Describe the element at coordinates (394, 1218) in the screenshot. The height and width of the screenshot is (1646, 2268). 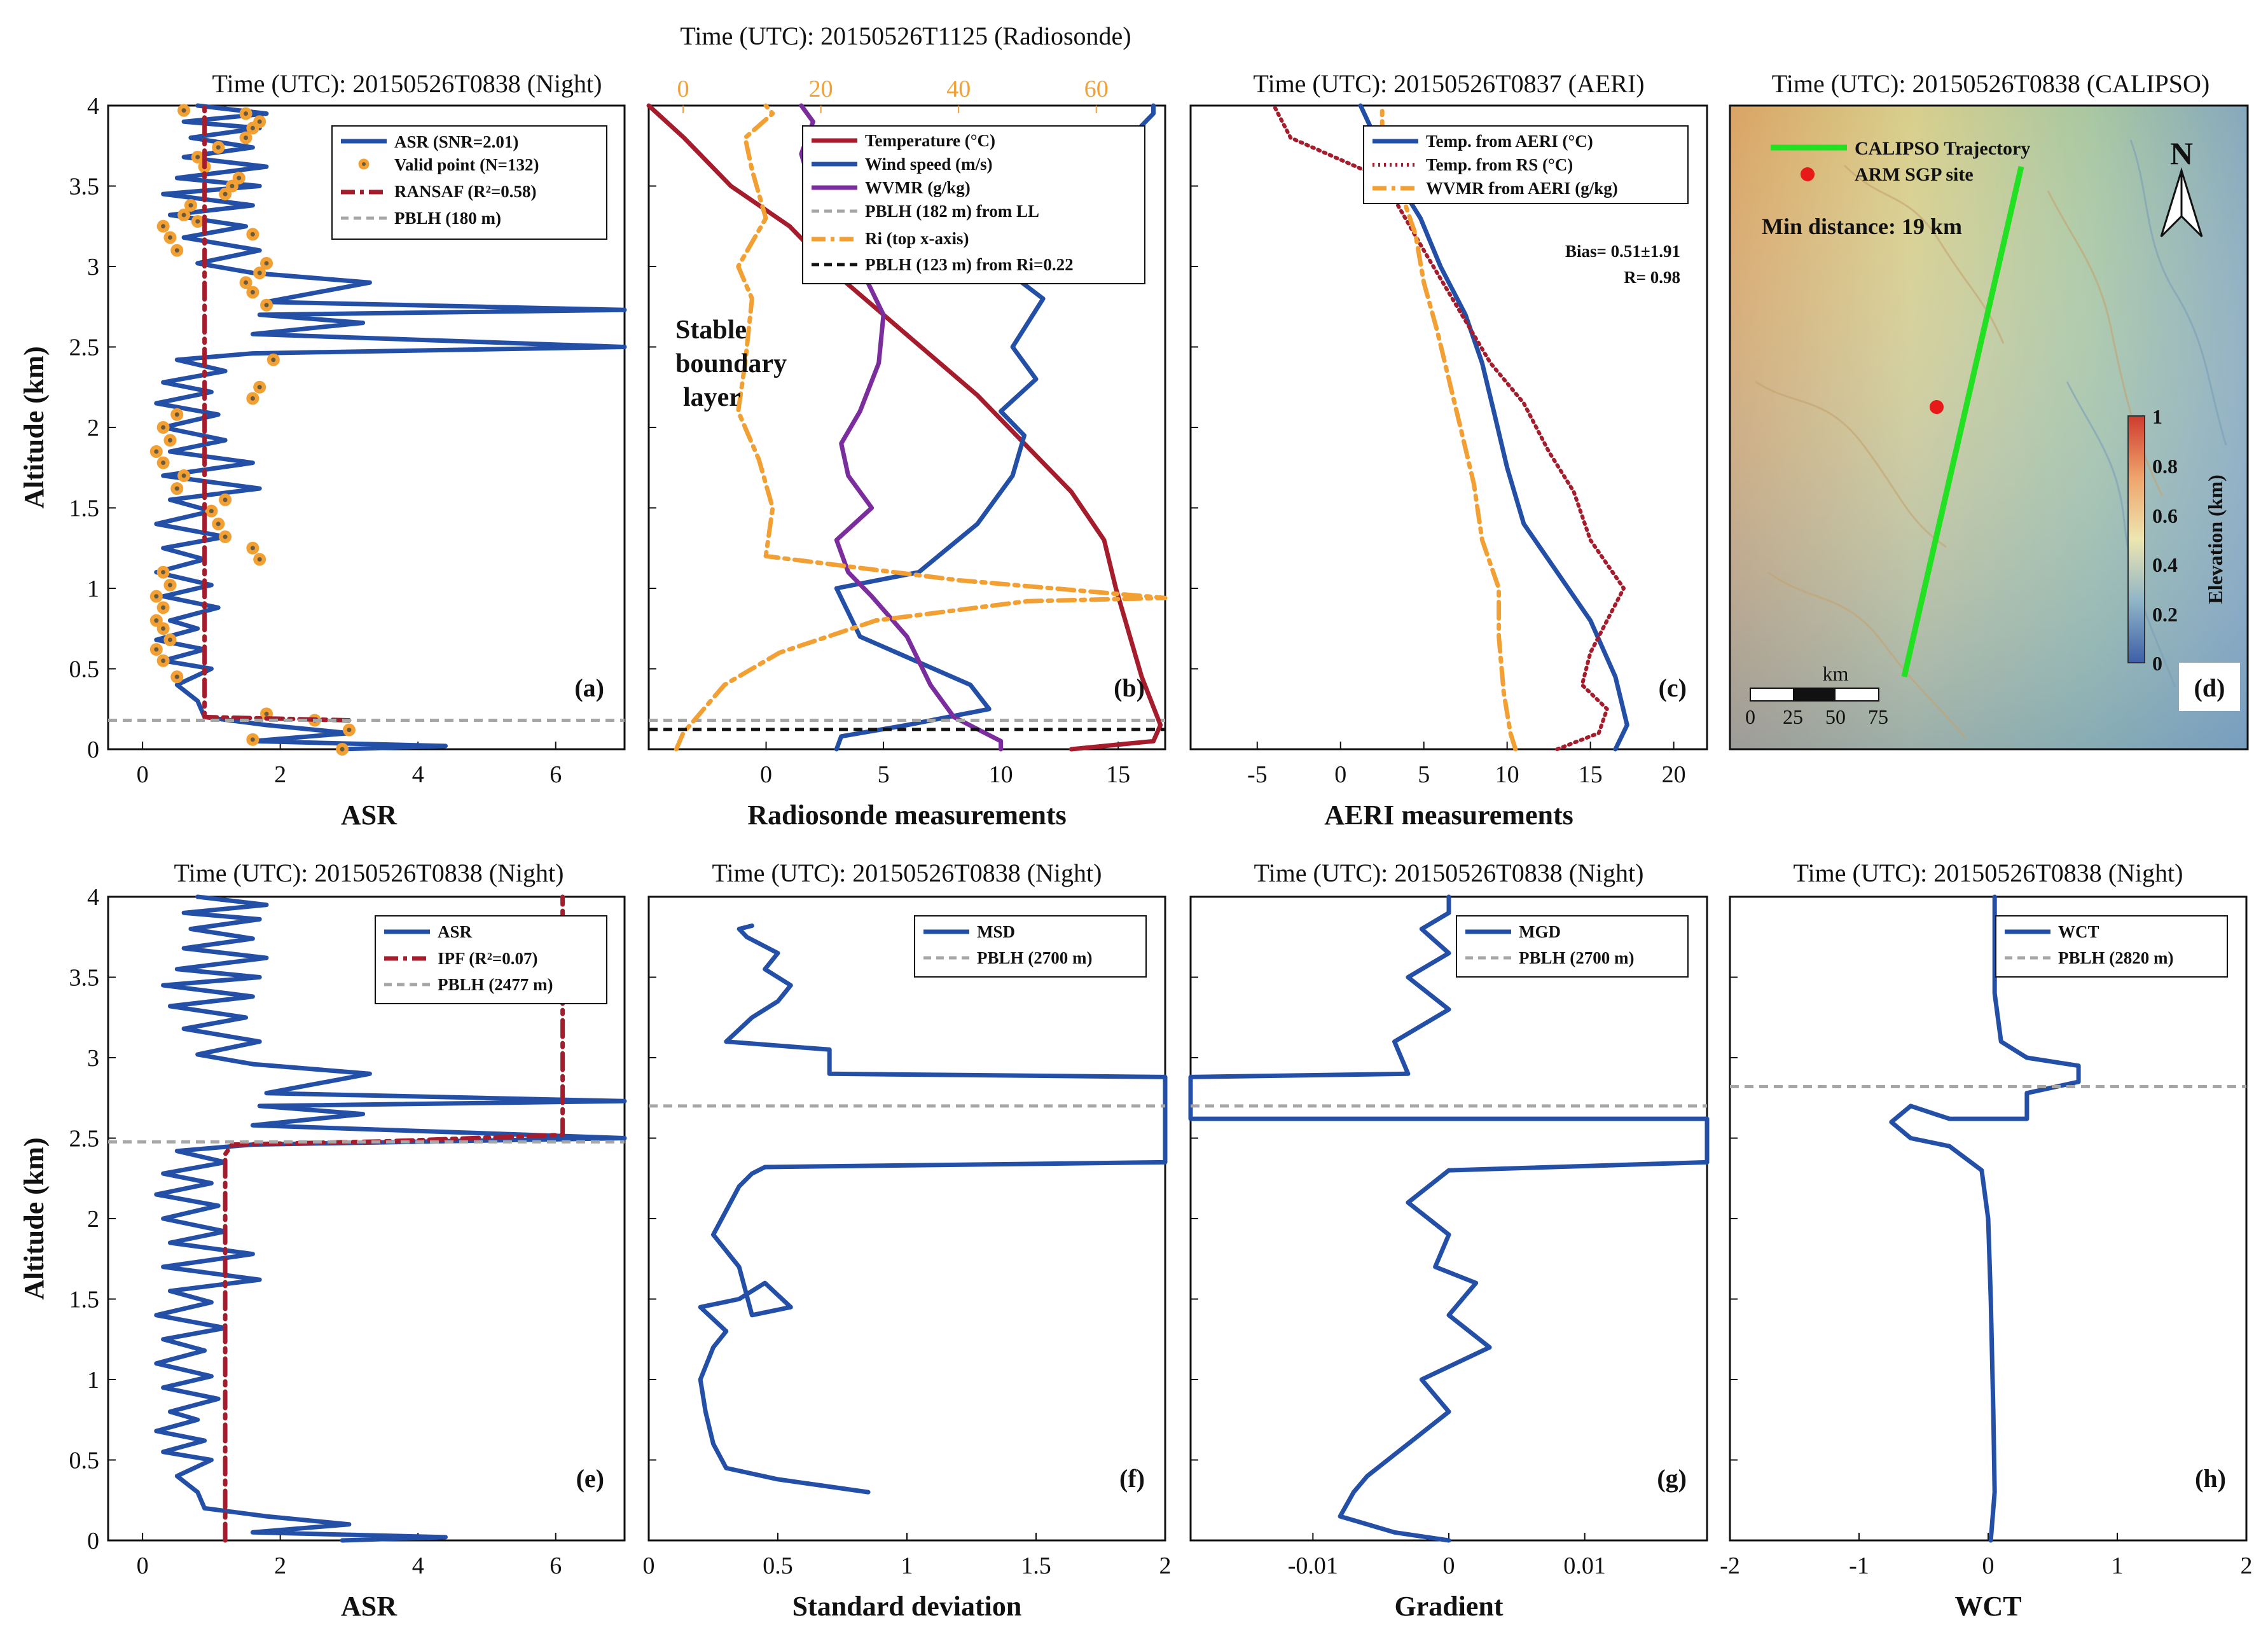
I see `series-e-1-line` at that location.